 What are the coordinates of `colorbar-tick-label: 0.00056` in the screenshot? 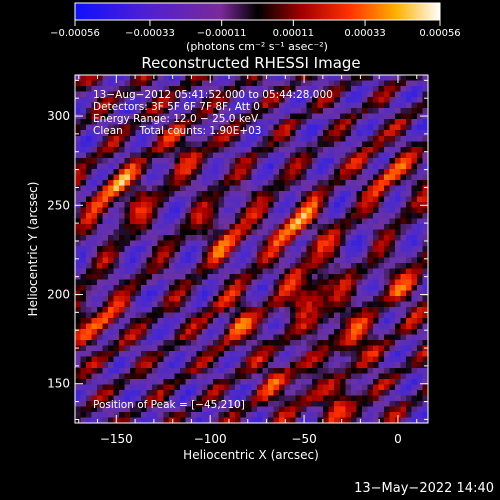 It's located at (439, 33).